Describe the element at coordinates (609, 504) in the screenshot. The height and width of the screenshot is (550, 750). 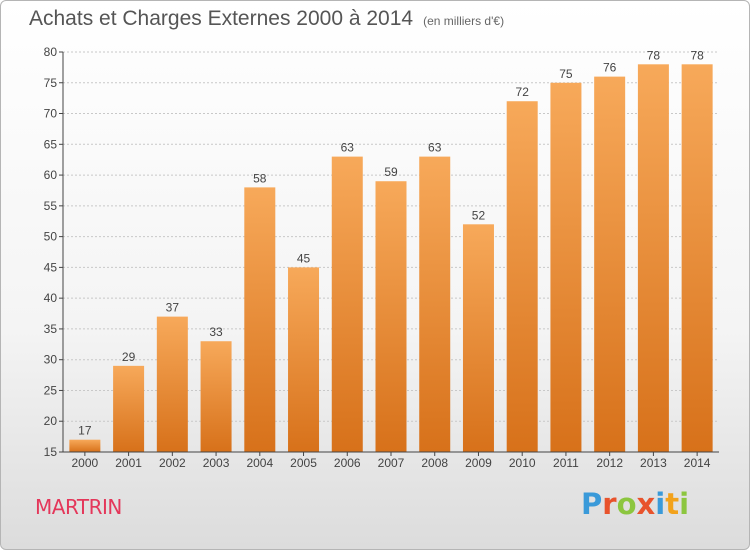
I see `logo-letter: r` at that location.